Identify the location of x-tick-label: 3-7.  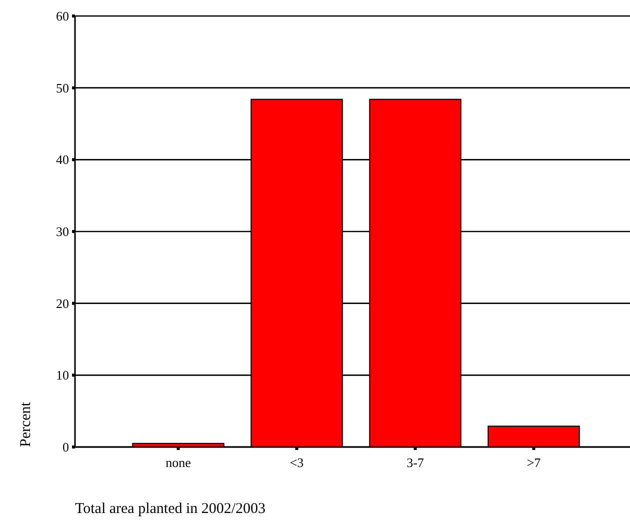
(415, 462).